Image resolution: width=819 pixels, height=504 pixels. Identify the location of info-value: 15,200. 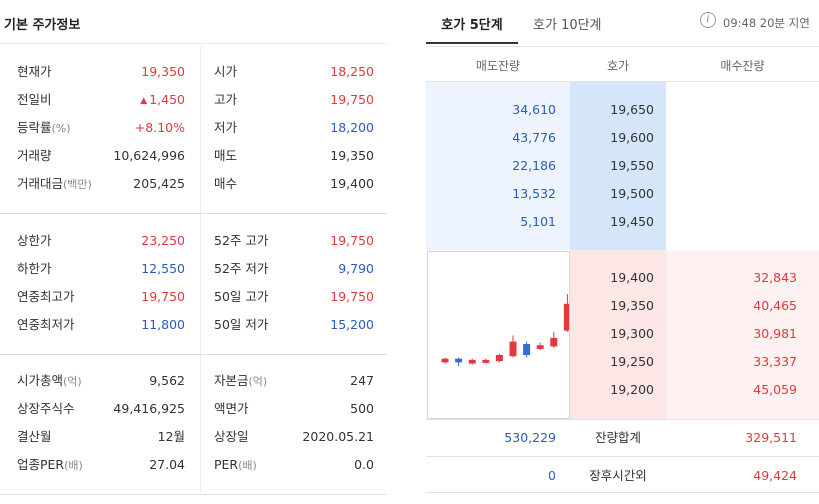
(352, 324).